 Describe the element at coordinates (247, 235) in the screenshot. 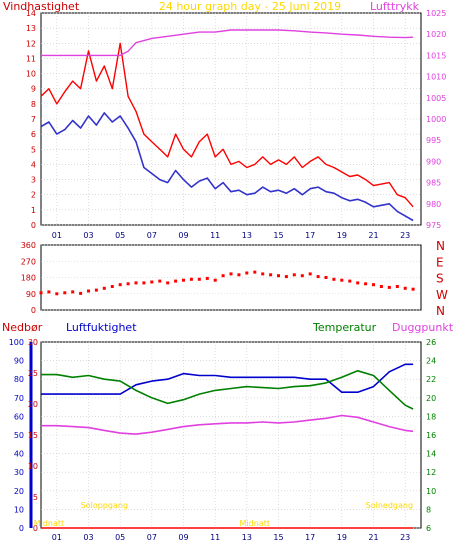

I see `wind-x-tick-label: 13` at that location.